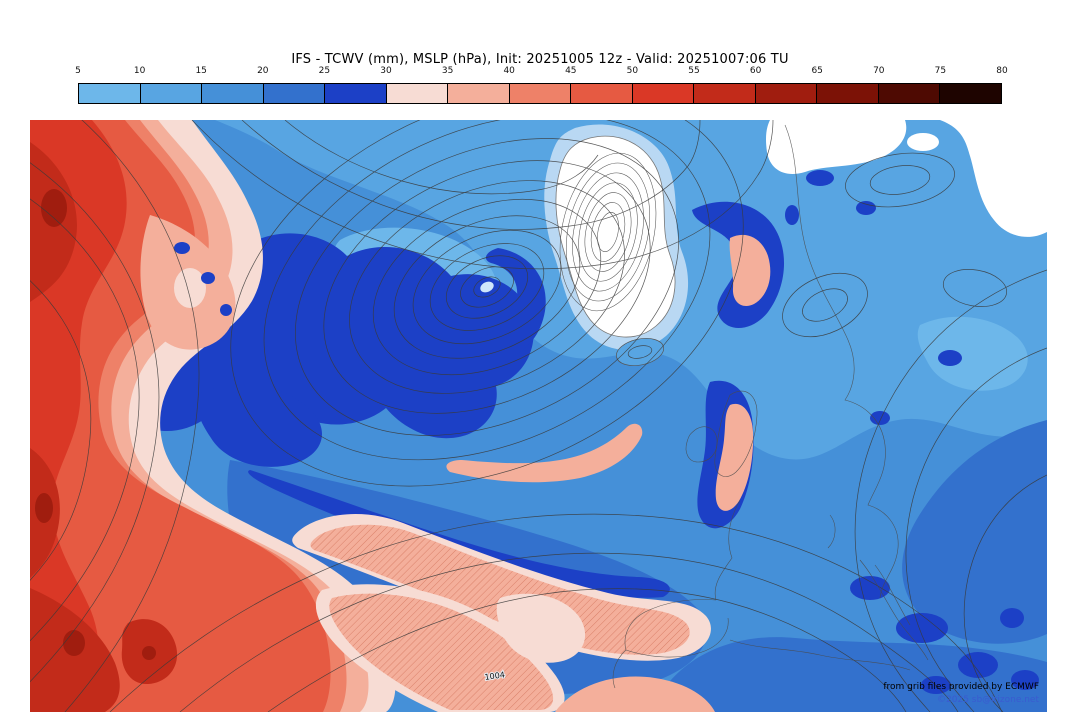  What do you see at coordinates (78, 71) in the screenshot?
I see `colorbar-tick-label: 5` at bounding box center [78, 71].